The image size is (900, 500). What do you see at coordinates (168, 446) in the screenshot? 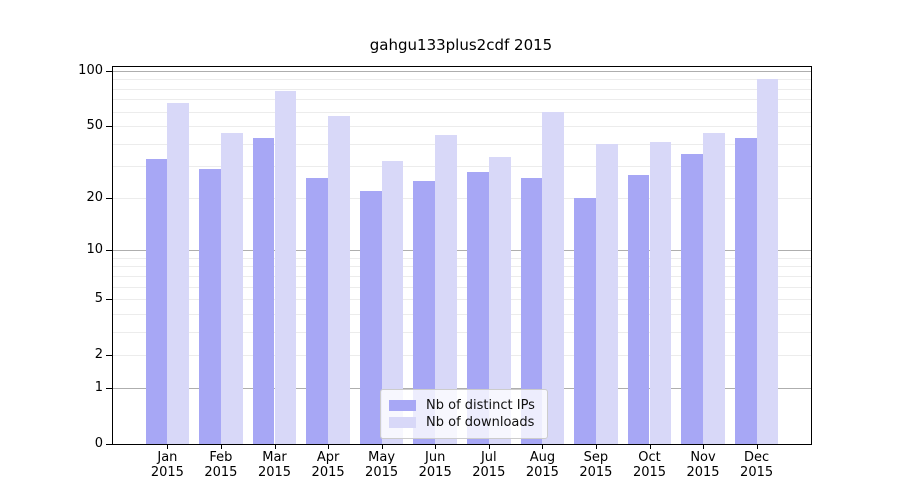
I see `x-tick-jan` at bounding box center [168, 446].